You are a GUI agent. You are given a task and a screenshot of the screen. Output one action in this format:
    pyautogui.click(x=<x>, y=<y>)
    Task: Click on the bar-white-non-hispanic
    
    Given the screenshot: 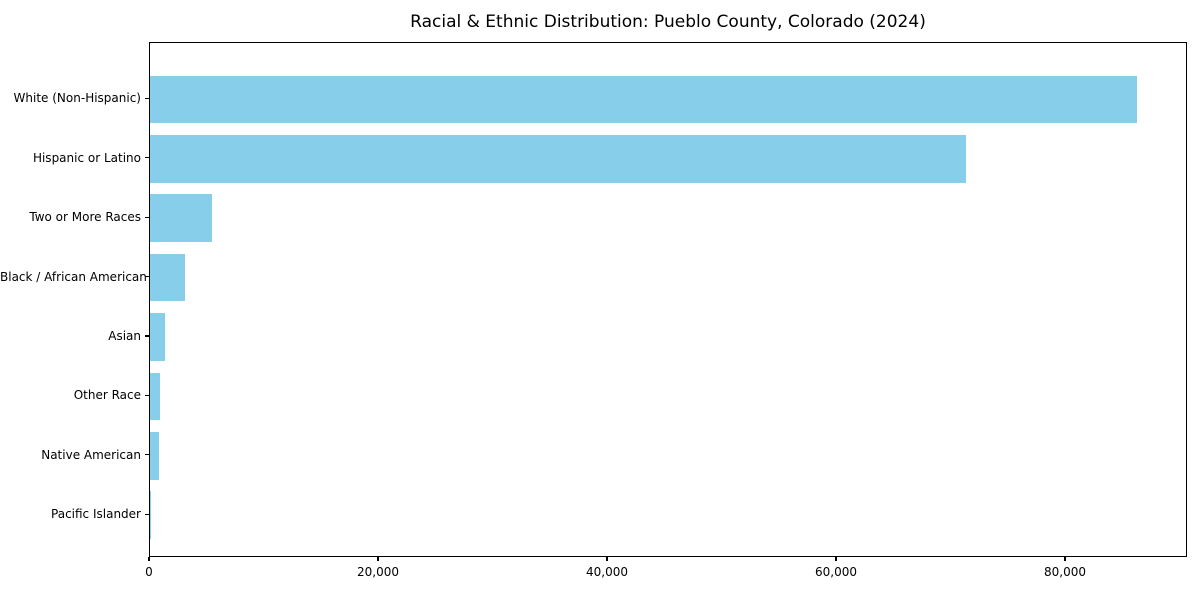 What is the action you would take?
    pyautogui.click(x=643, y=99)
    